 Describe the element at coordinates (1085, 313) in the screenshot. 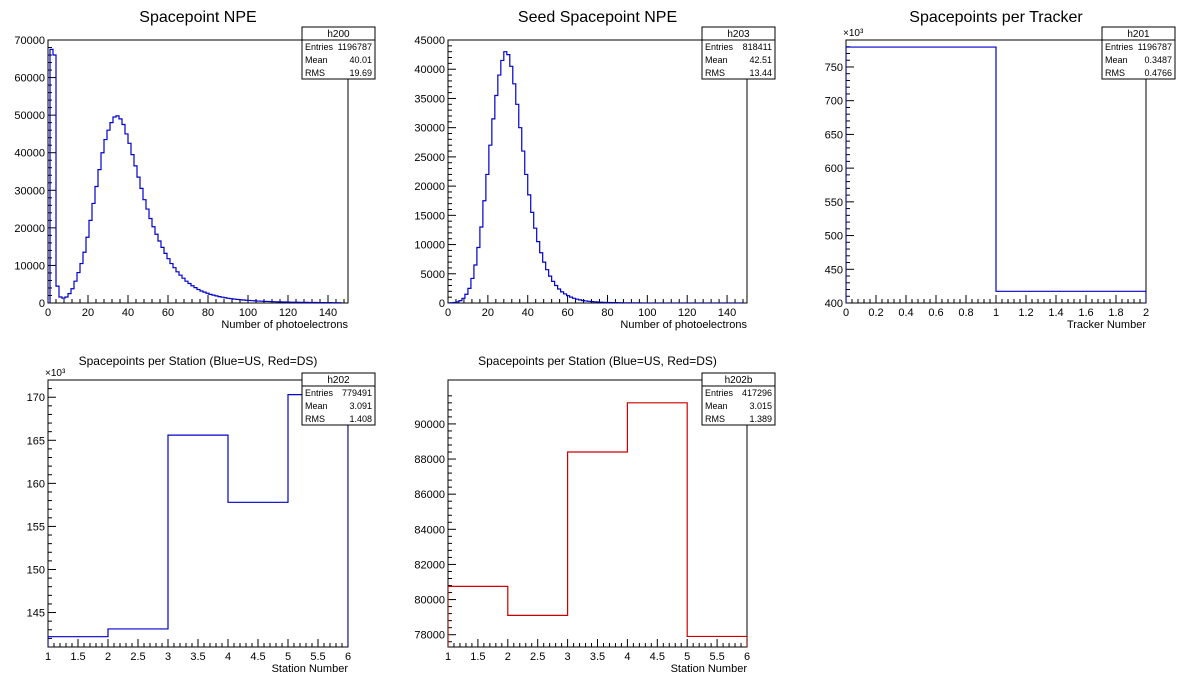

I see `x-tick-label: 1.6` at that location.